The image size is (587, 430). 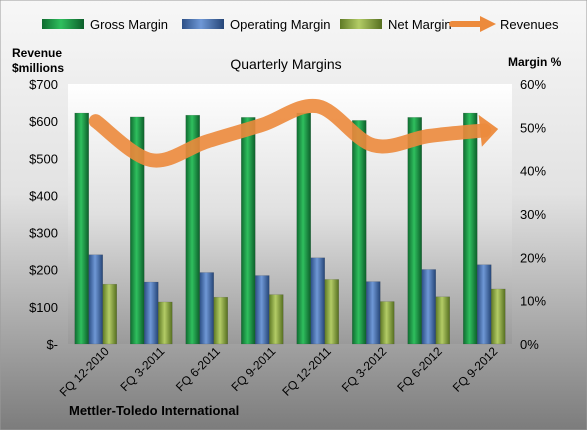 I want to click on right-tick-label: 30%, so click(x=533, y=214).